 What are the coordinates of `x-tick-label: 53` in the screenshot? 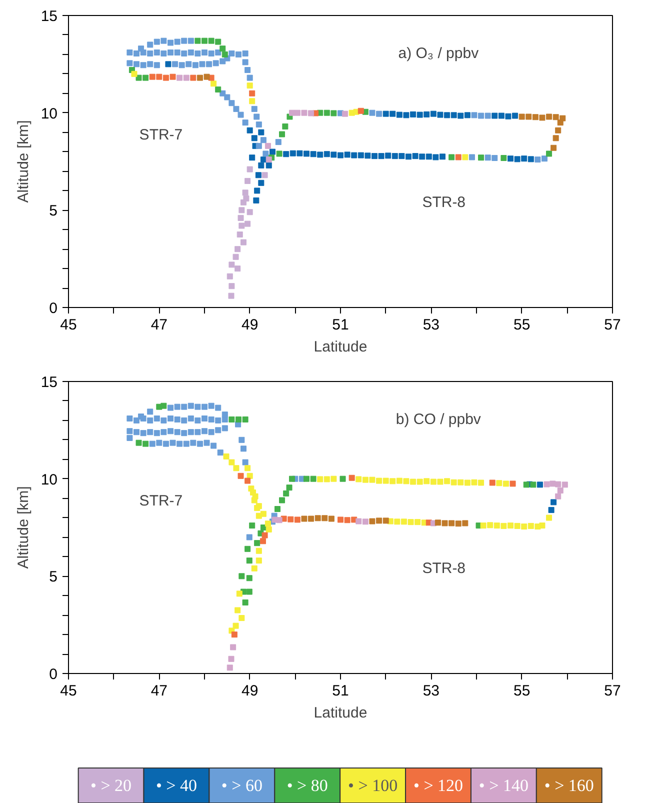 It's located at (431, 325).